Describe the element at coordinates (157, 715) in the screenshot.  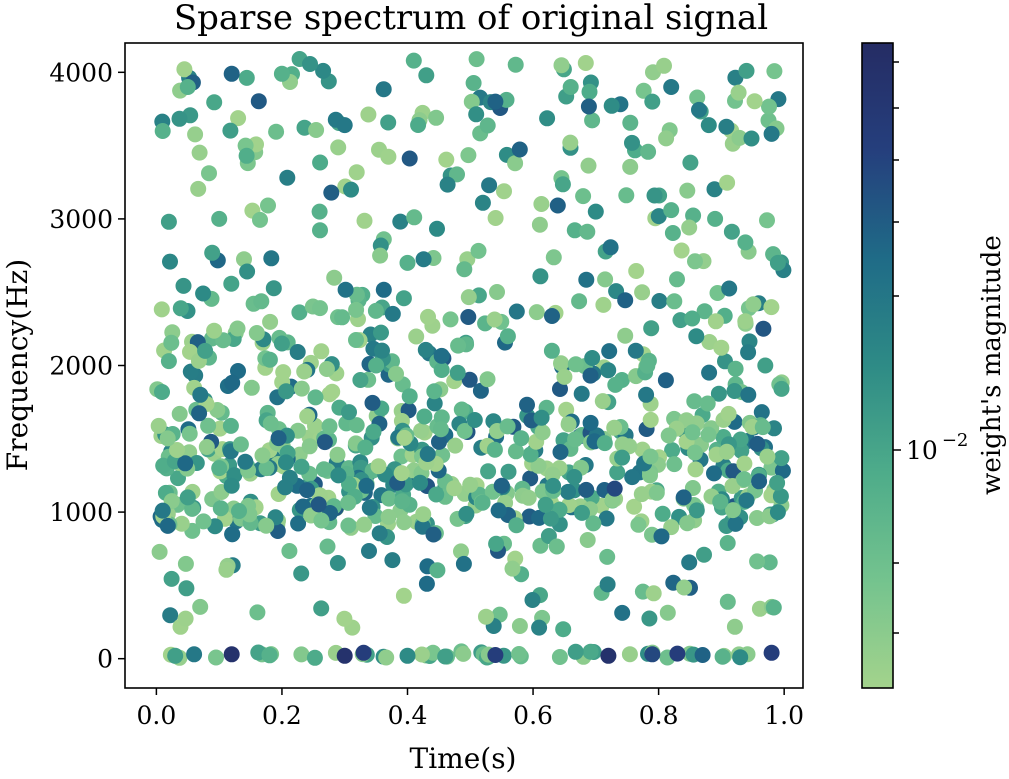
I see `x-tick-label: 0.0` at that location.